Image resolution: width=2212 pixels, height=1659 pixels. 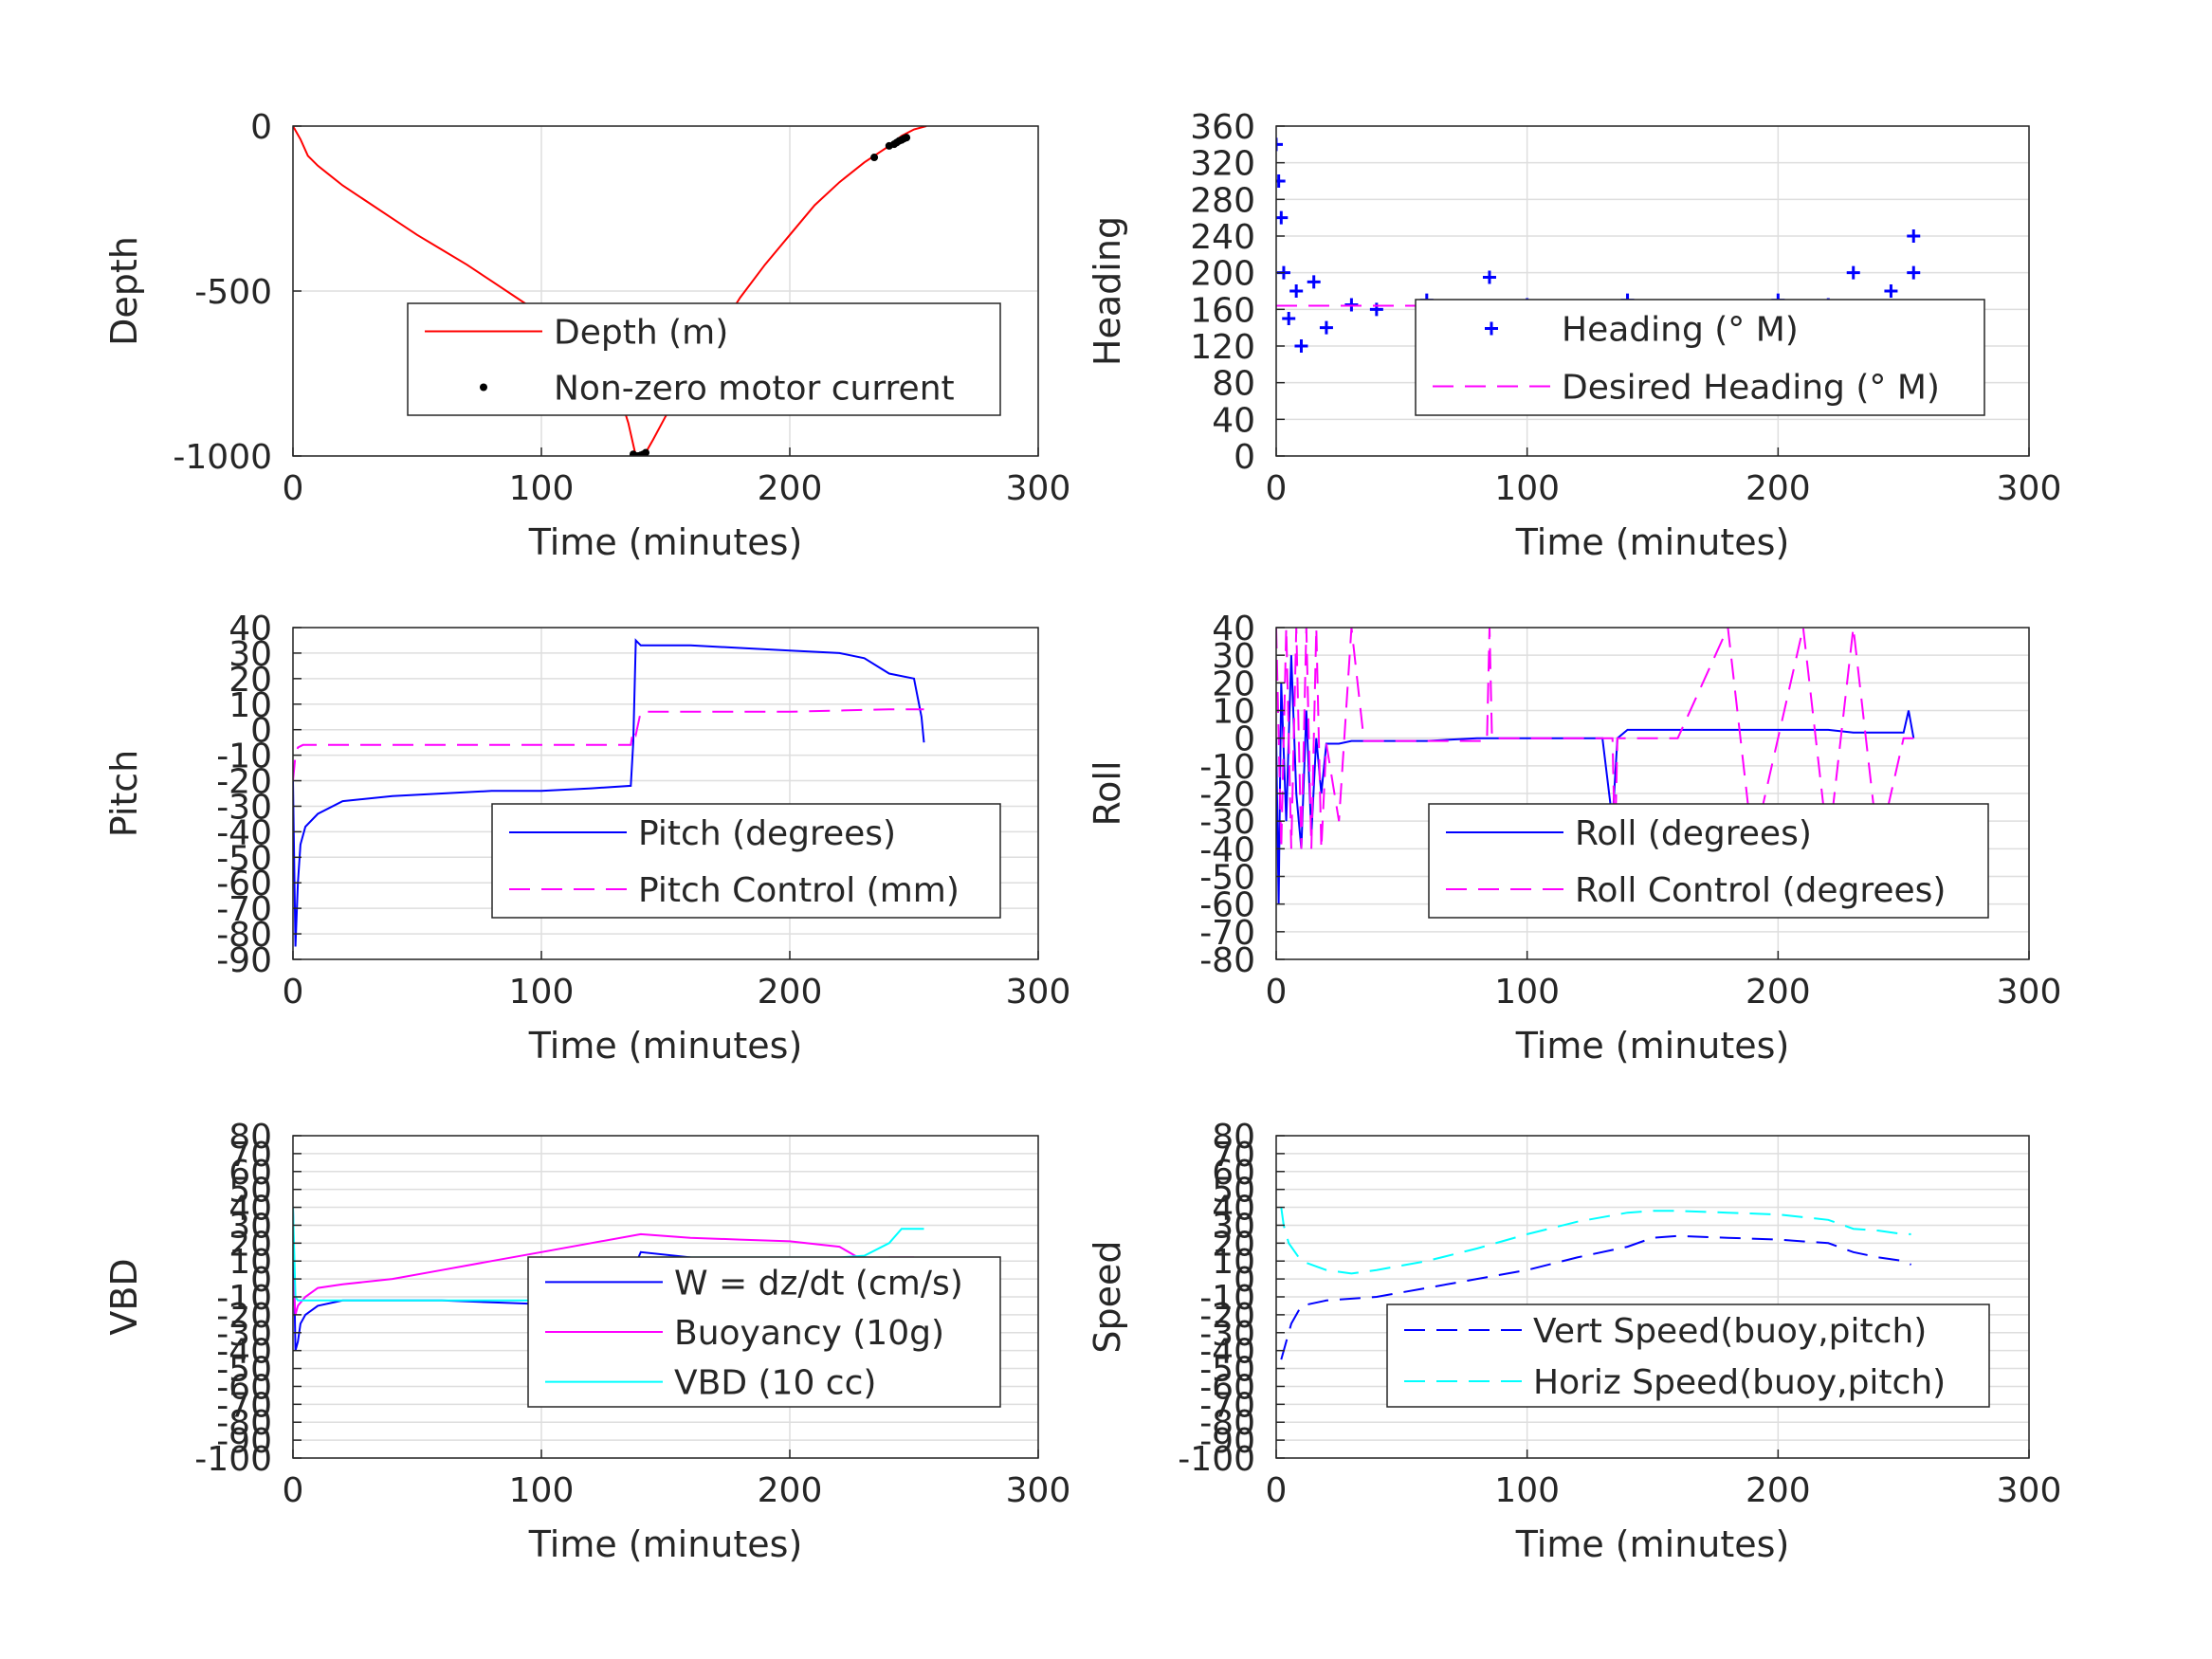 What do you see at coordinates (1233, 1244) in the screenshot?
I see `speed-ytick-overlap-label-11: 20` at bounding box center [1233, 1244].